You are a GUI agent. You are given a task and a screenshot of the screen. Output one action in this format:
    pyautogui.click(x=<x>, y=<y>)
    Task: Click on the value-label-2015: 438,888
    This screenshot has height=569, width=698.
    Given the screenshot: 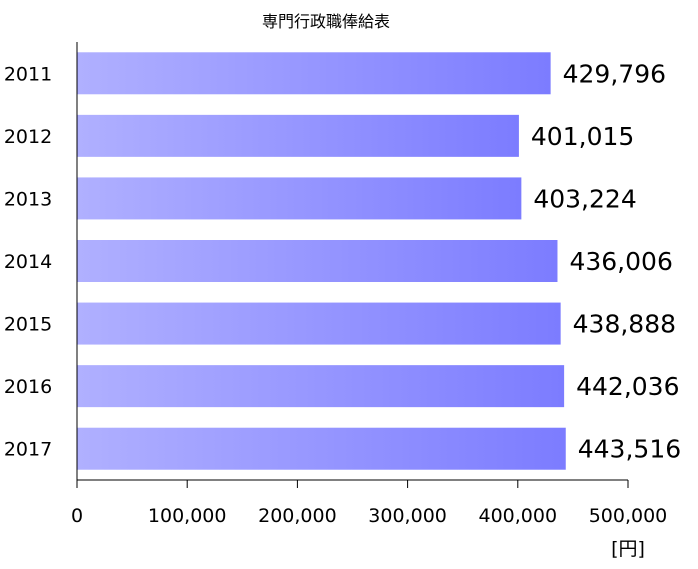 What is the action you would take?
    pyautogui.click(x=624, y=324)
    